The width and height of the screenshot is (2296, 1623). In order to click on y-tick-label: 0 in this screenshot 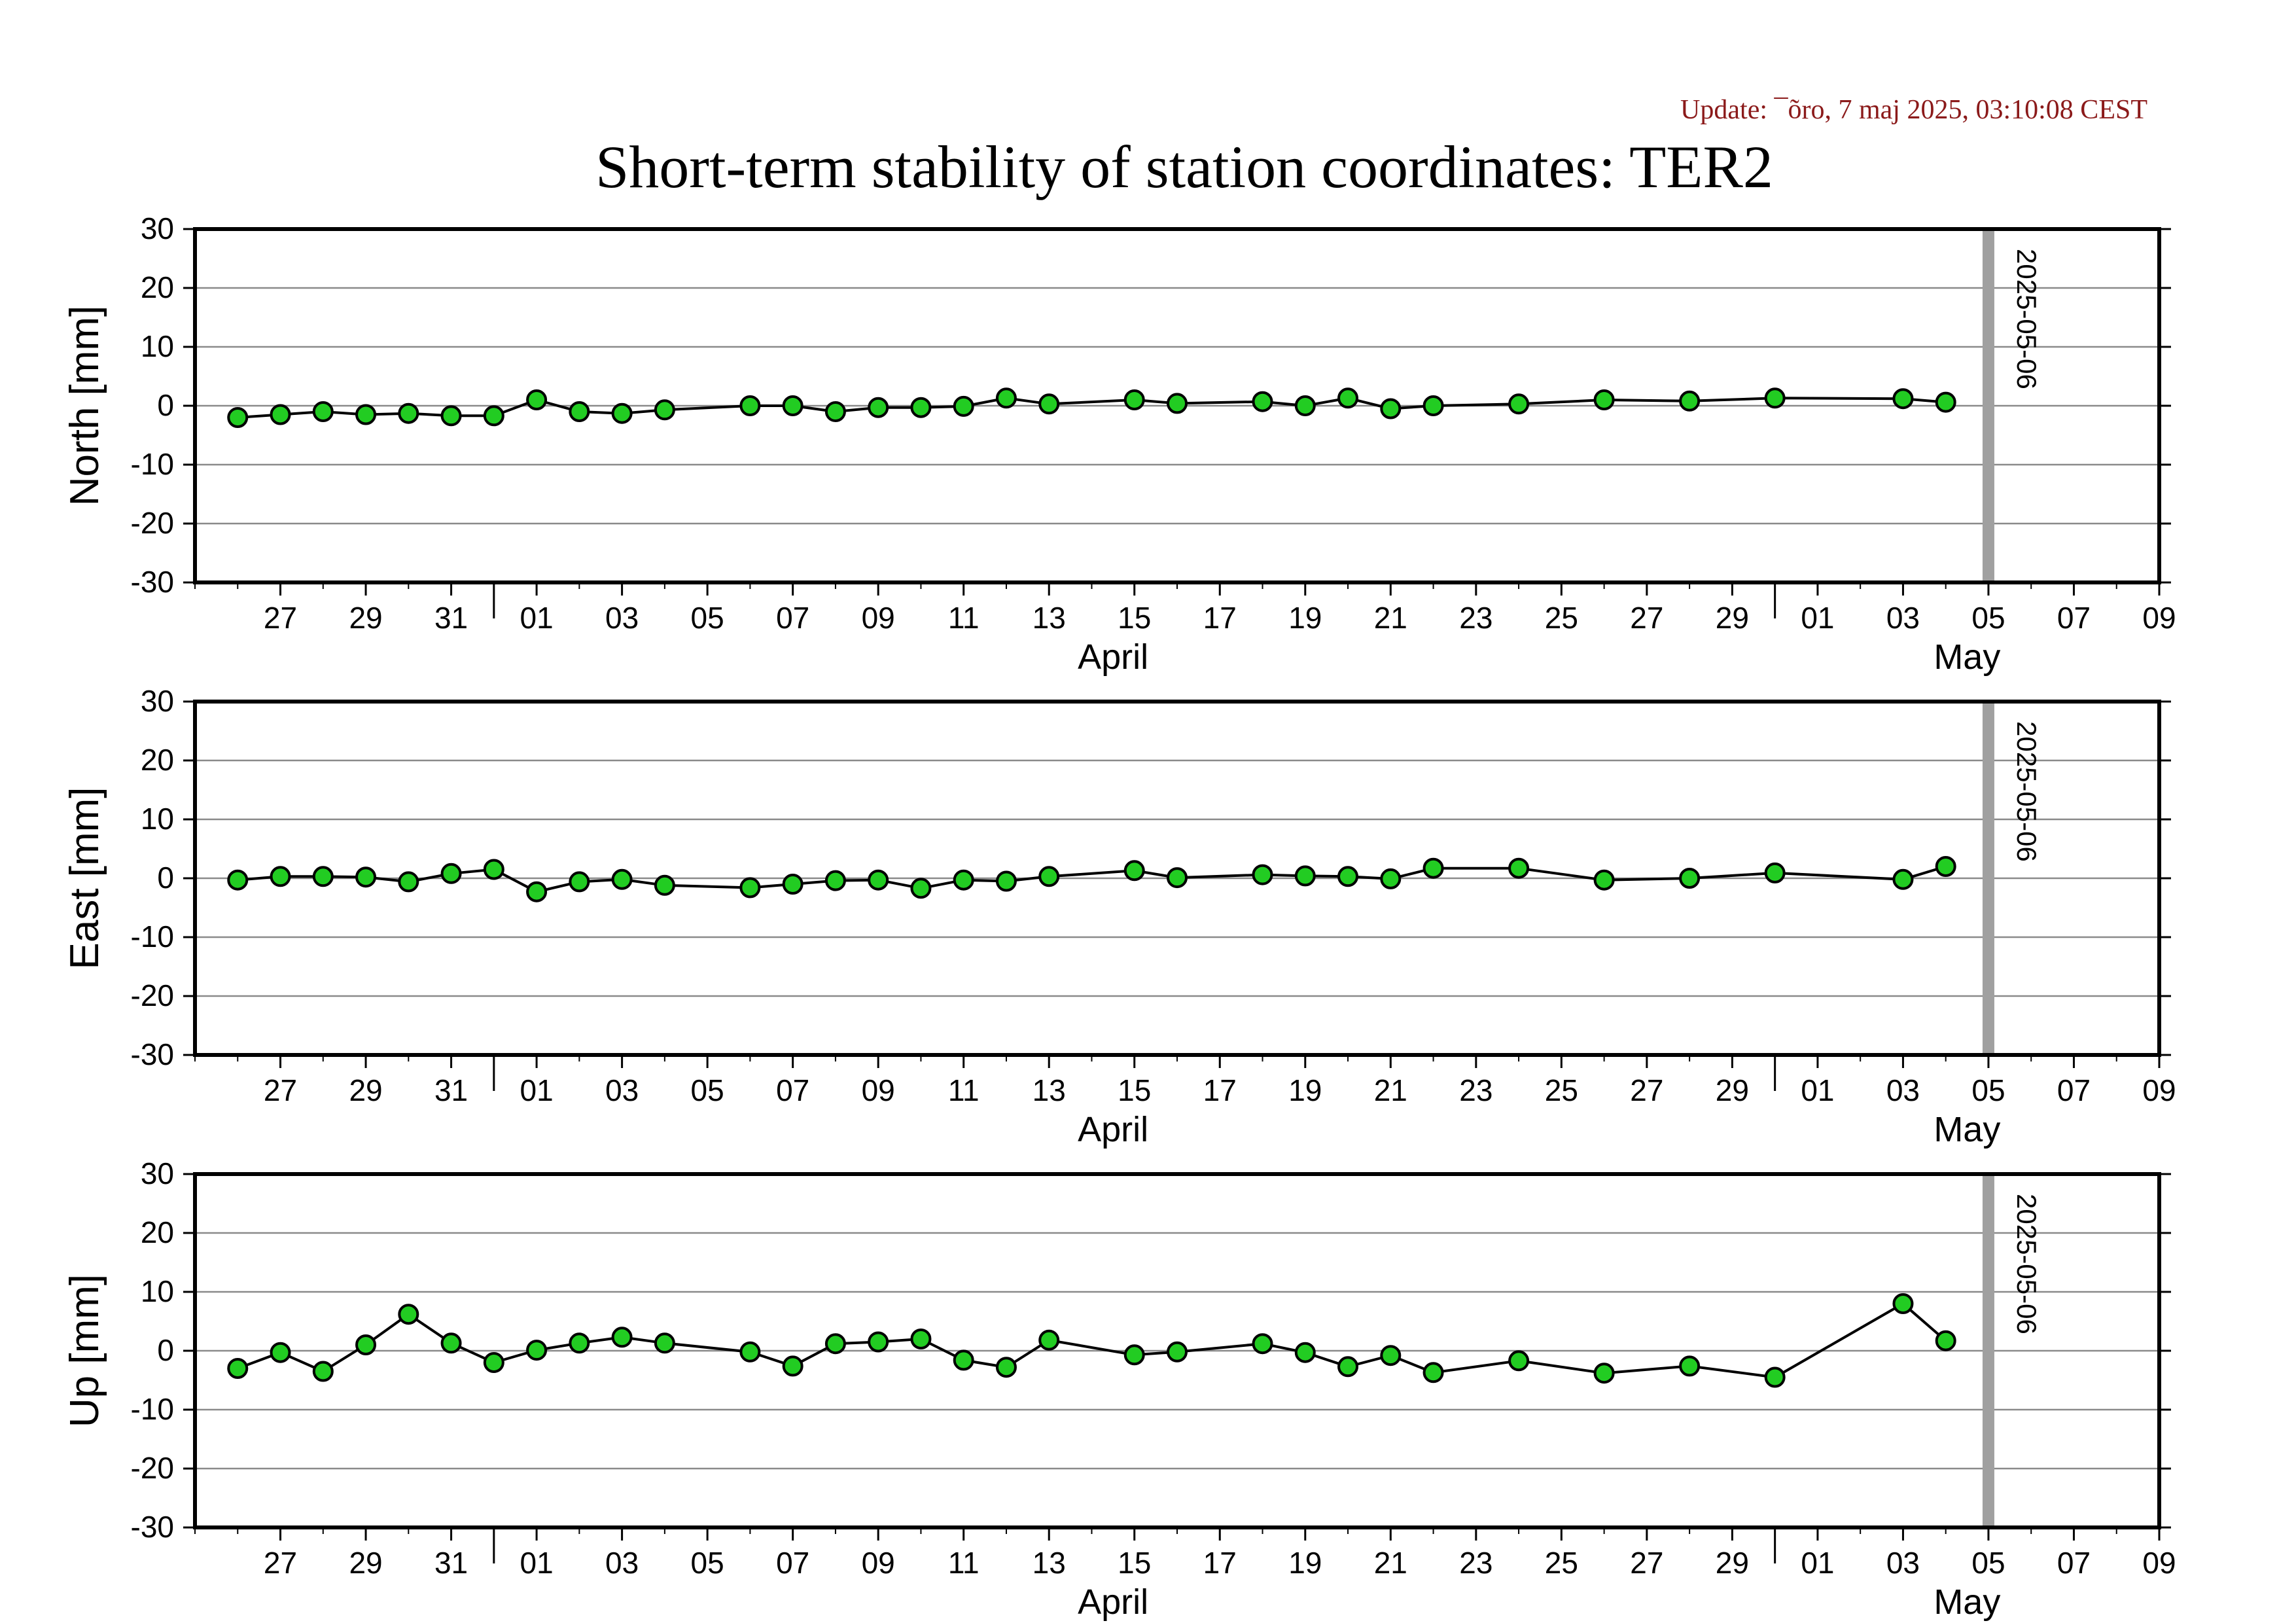, I will do `click(165, 1350)`.